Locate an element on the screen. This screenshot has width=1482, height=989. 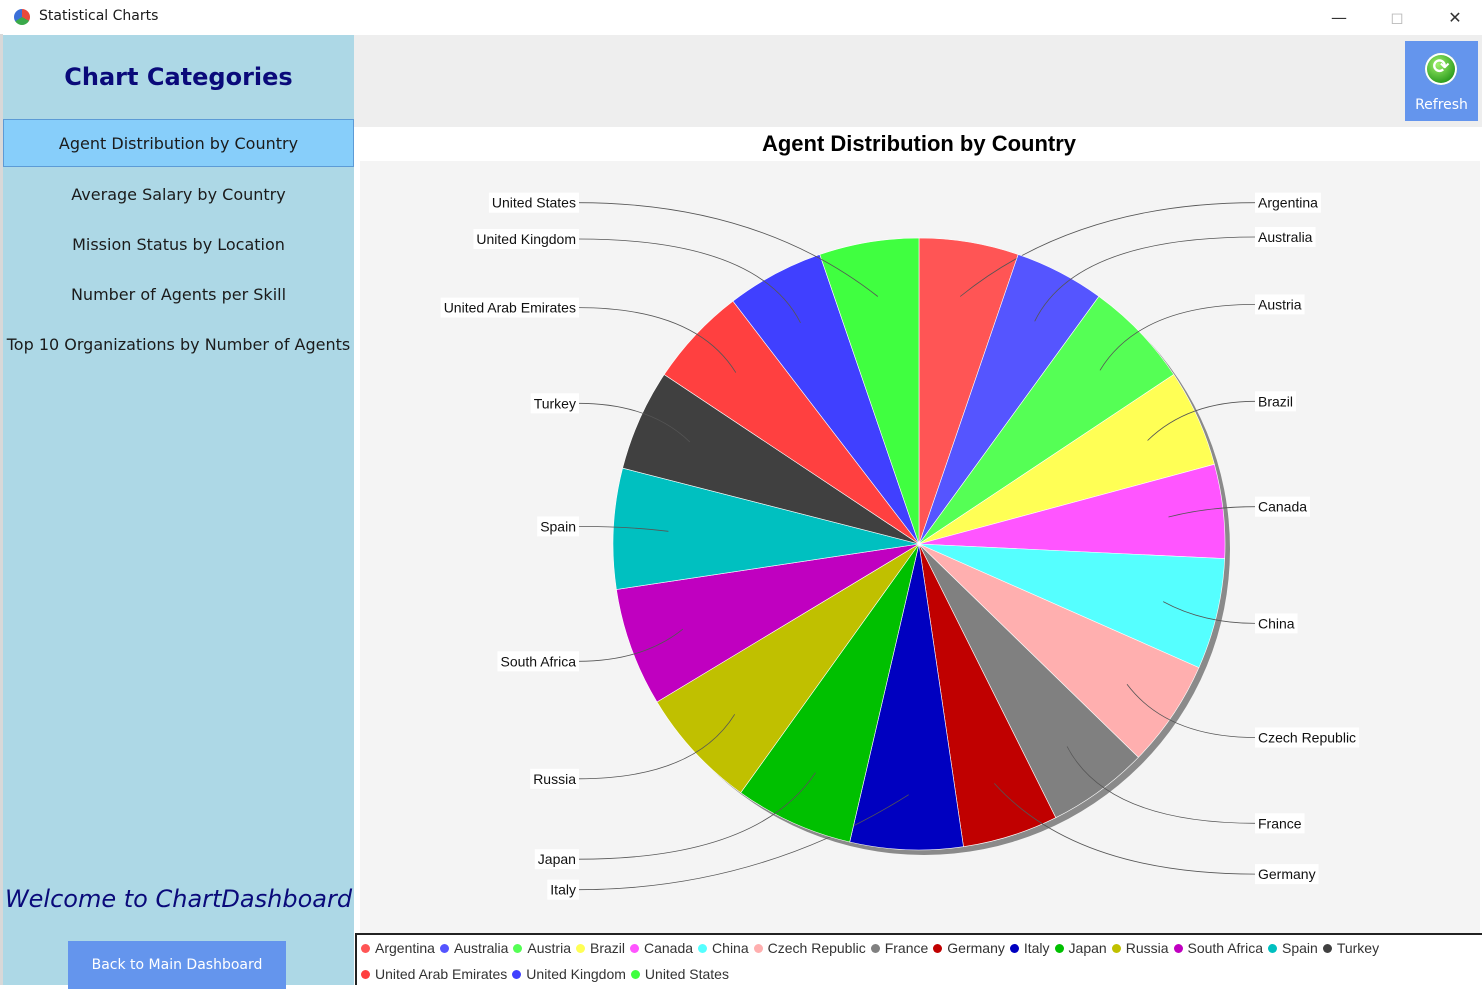
pie-label-text-united-states: United States is located at coordinates (534, 203).